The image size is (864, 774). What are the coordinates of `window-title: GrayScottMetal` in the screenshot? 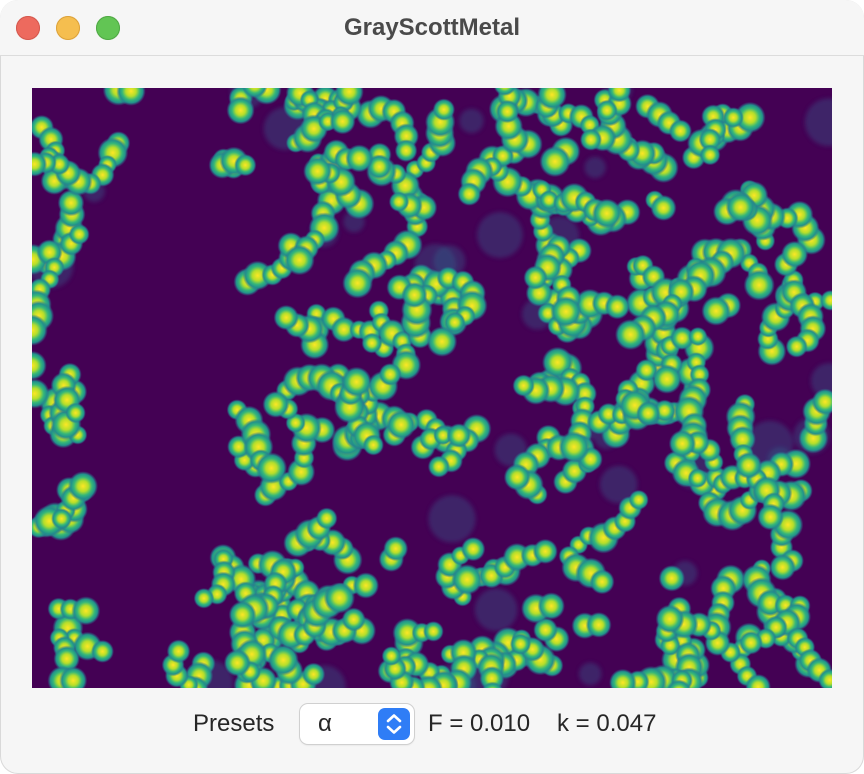 It's located at (432, 27).